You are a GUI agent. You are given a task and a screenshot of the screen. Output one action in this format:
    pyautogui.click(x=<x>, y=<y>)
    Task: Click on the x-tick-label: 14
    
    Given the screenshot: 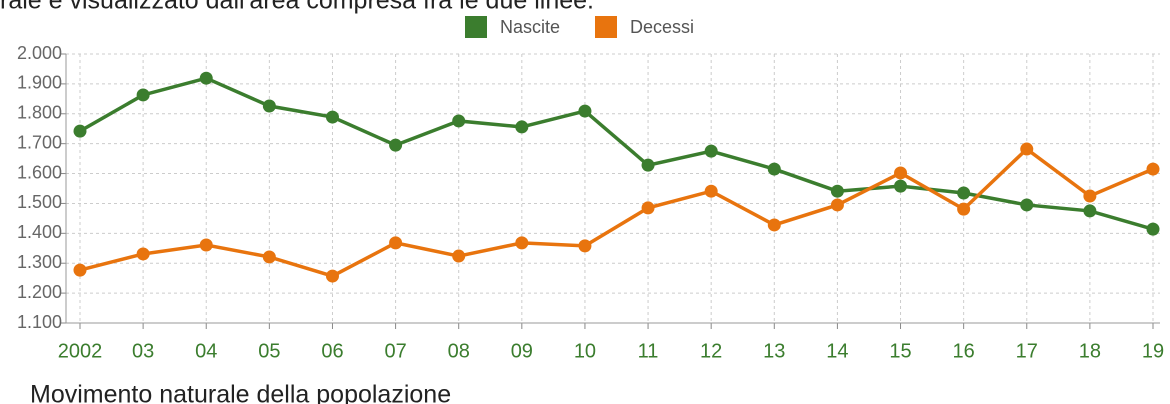 What is the action you would take?
    pyautogui.click(x=837, y=351)
    